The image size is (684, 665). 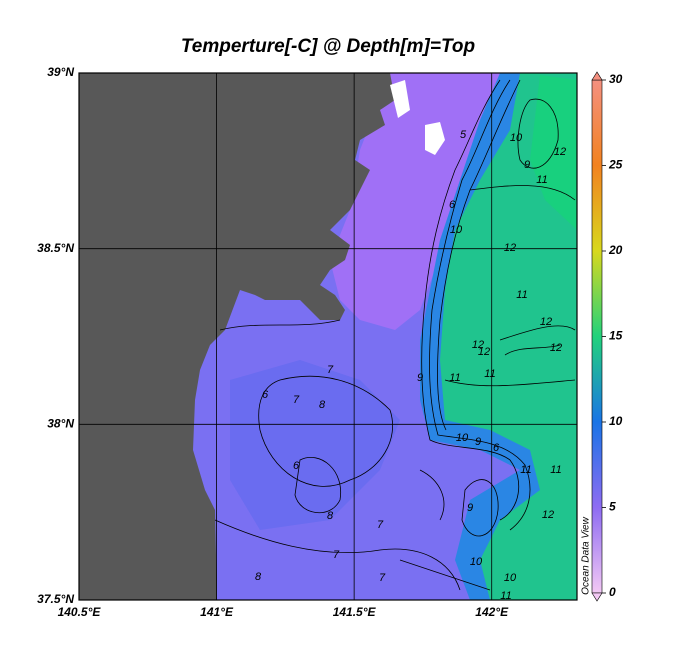 I want to click on y-tick-label: 37.5°N, so click(x=55, y=599).